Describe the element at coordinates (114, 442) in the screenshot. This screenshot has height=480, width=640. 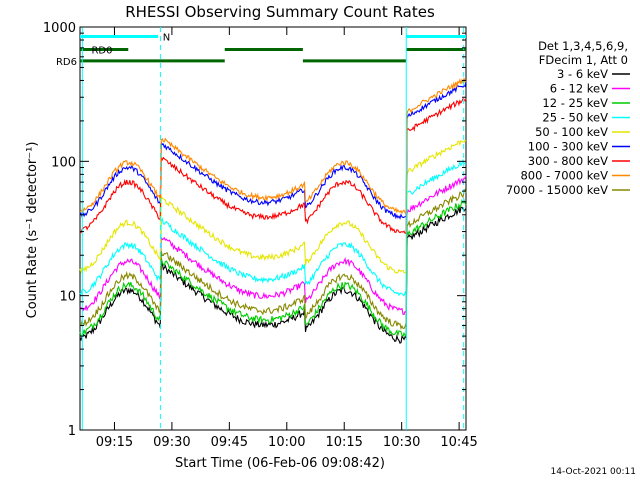
I see `x-tick-label: 09:15` at that location.